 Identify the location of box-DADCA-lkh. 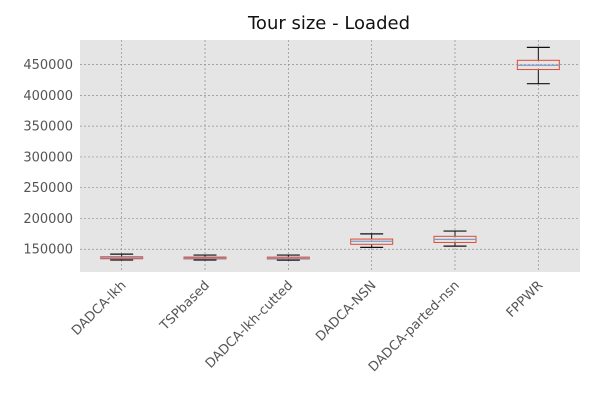
(122, 257).